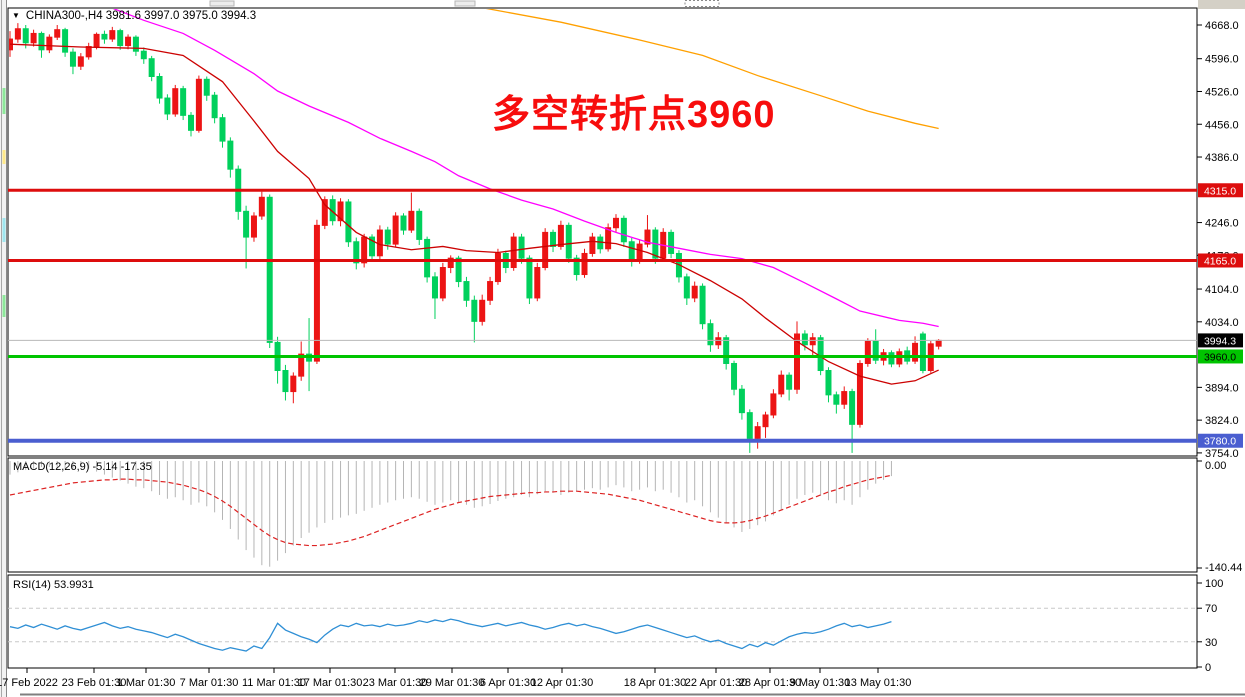 The width and height of the screenshot is (1245, 697). Describe the element at coordinates (602, 621) in the screenshot. I see `rsi-pane` at that location.